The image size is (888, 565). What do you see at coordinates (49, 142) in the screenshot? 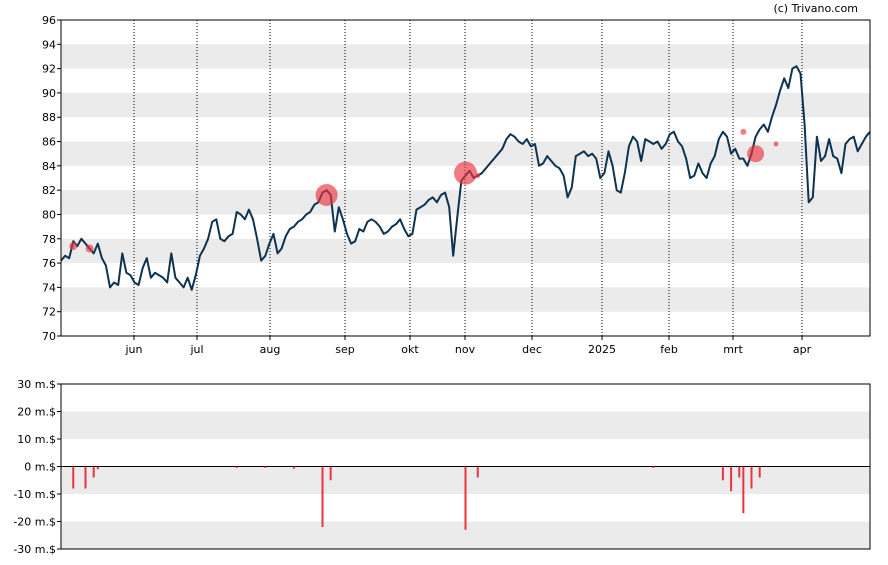
I see `y-tick-label: 86` at bounding box center [49, 142].